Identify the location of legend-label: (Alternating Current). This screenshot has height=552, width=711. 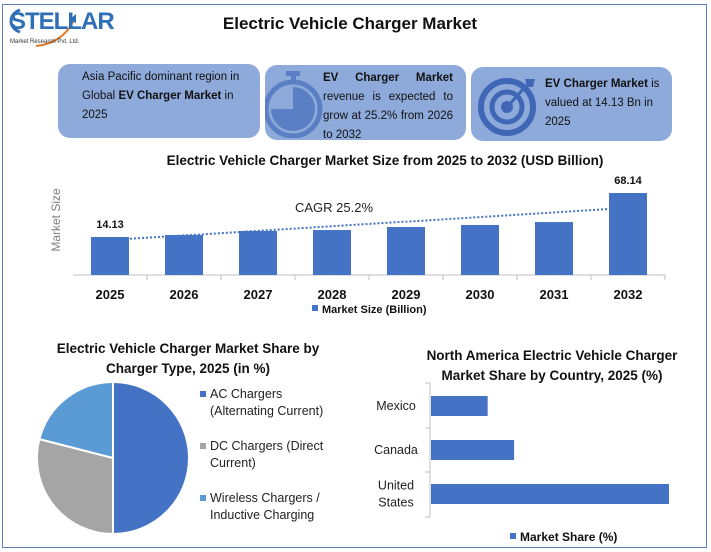
(266, 411).